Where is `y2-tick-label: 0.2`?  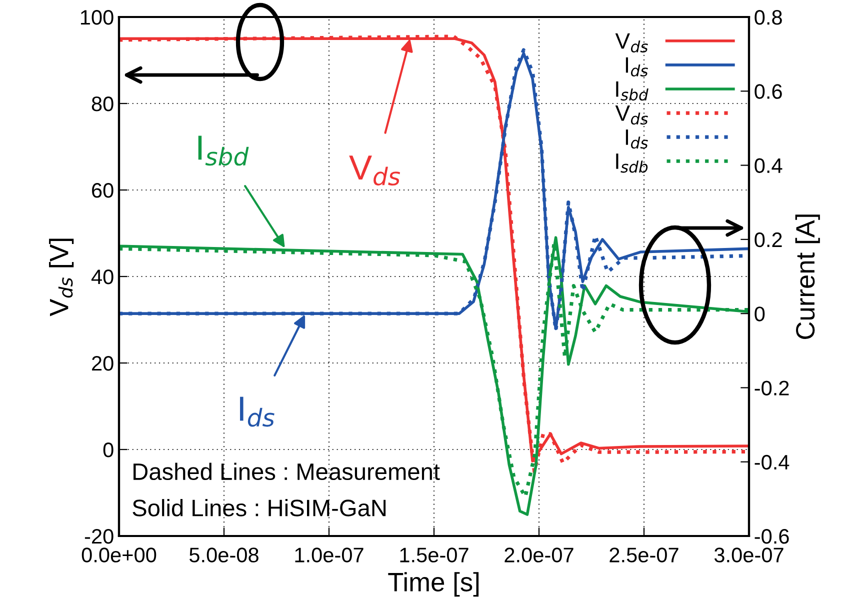
y2-tick-label: 0.2 is located at coordinates (768, 240).